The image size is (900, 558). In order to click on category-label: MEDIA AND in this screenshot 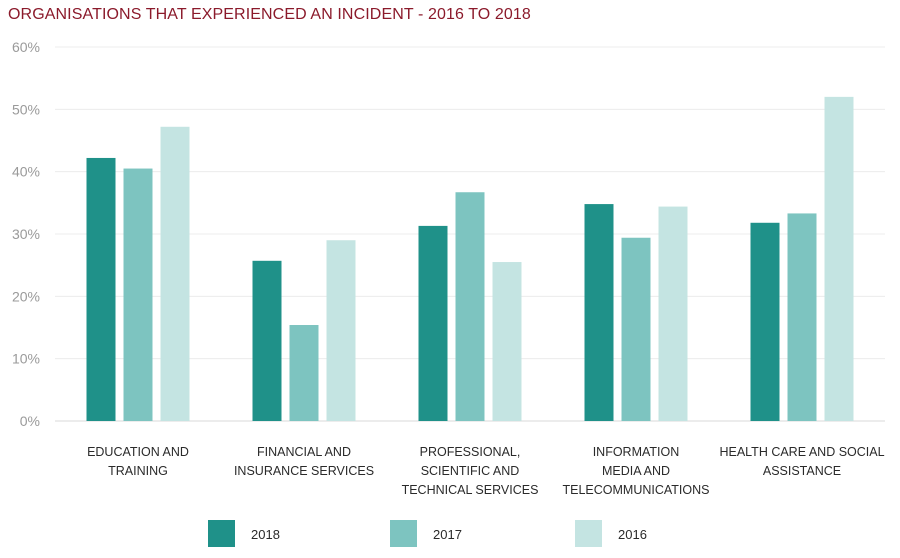, I will do `click(636, 471)`.